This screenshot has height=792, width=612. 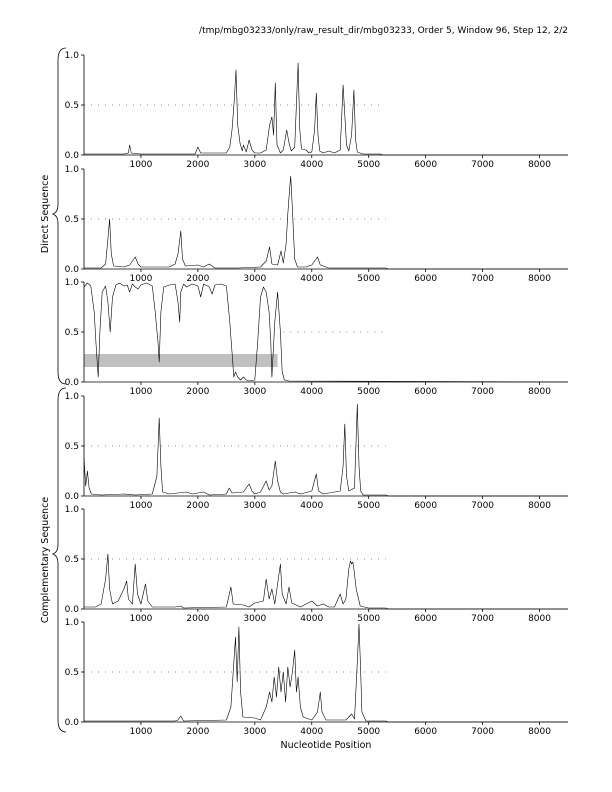 I want to click on complementary-group-brace, so click(x=59, y=560).